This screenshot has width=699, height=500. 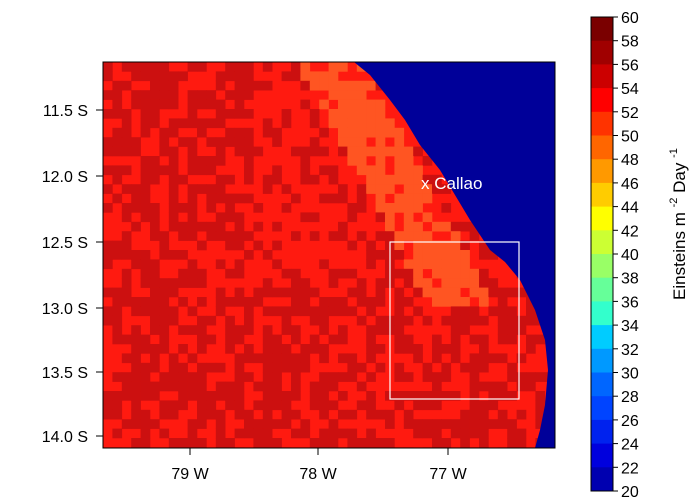 I want to click on colorbar-tick-label: 36, so click(x=630, y=302).